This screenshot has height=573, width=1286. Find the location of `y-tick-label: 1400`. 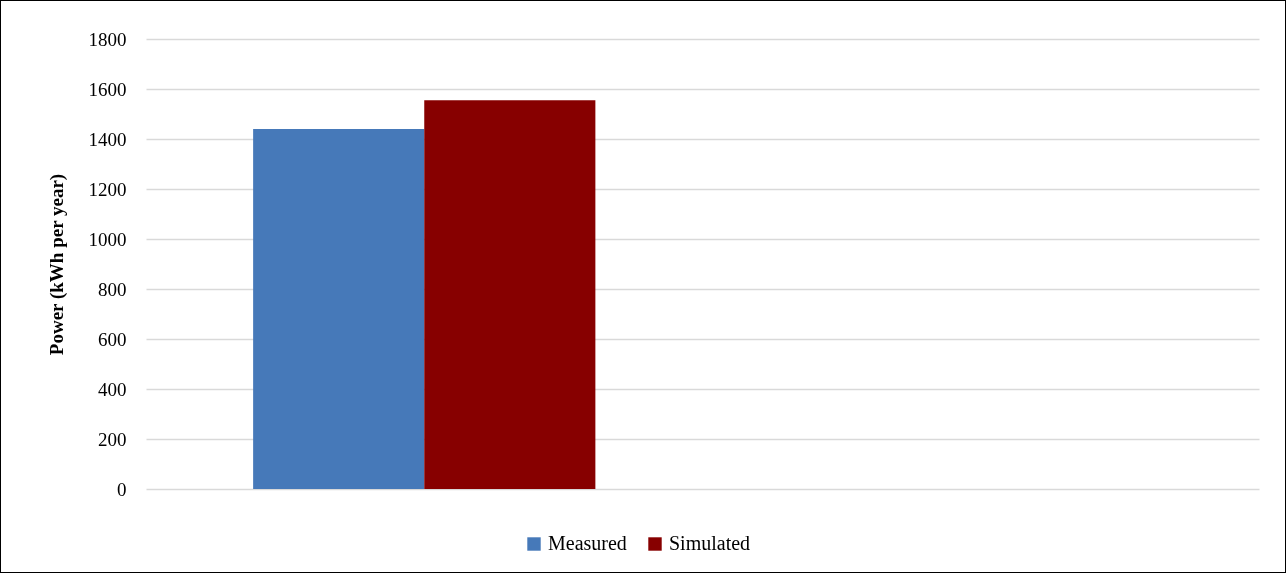

y-tick-label: 1400 is located at coordinates (107, 139).